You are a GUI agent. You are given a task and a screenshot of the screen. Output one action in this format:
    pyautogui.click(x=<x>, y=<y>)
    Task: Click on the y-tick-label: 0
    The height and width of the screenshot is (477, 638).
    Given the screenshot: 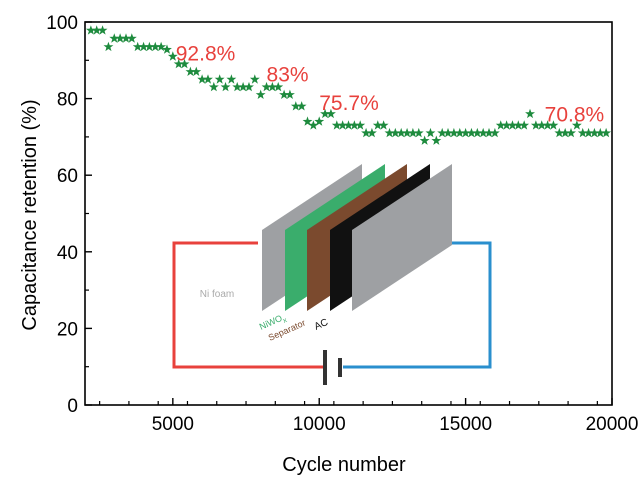 What is the action you would take?
    pyautogui.click(x=72, y=406)
    